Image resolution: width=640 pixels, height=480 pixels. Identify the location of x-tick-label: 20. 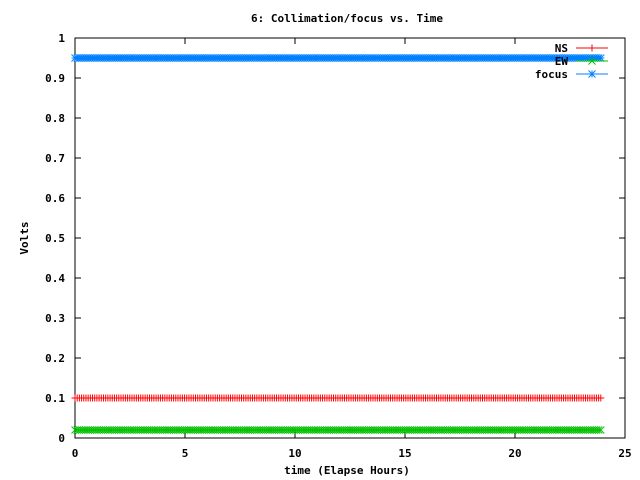
(514, 453).